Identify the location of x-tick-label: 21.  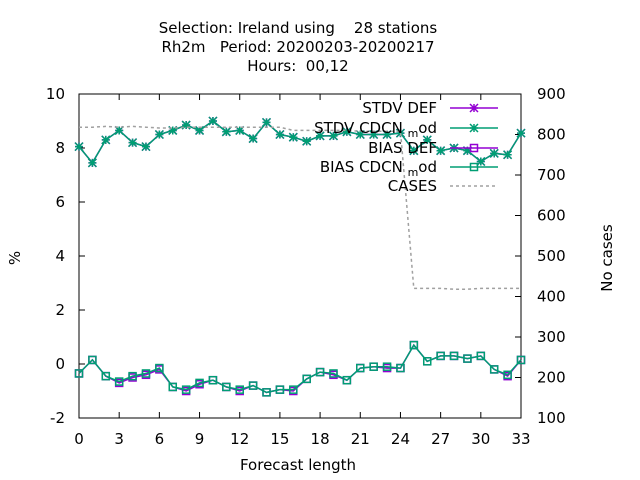
(360, 439).